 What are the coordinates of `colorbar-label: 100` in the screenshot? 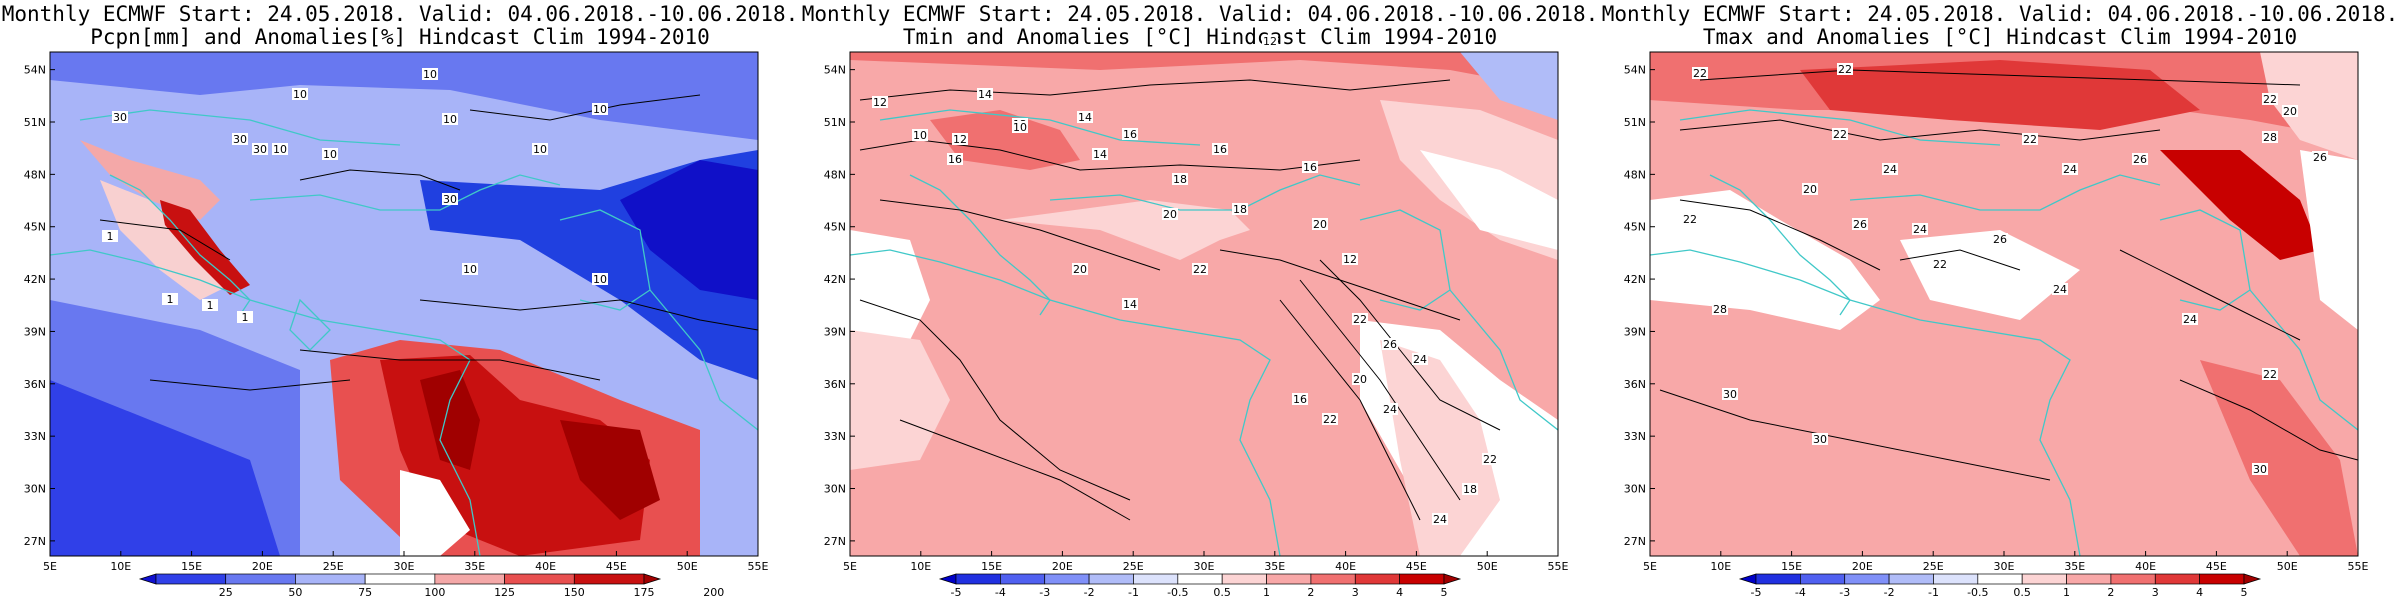 It's located at (434, 592).